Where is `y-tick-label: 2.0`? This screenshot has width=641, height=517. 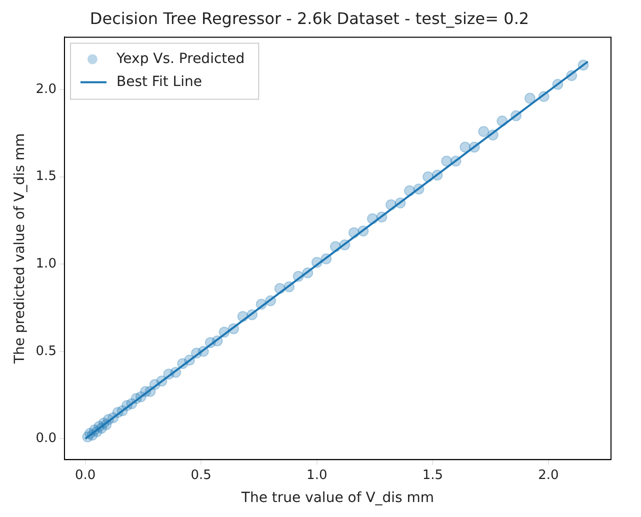 y-tick-label: 2.0 is located at coordinates (46, 89).